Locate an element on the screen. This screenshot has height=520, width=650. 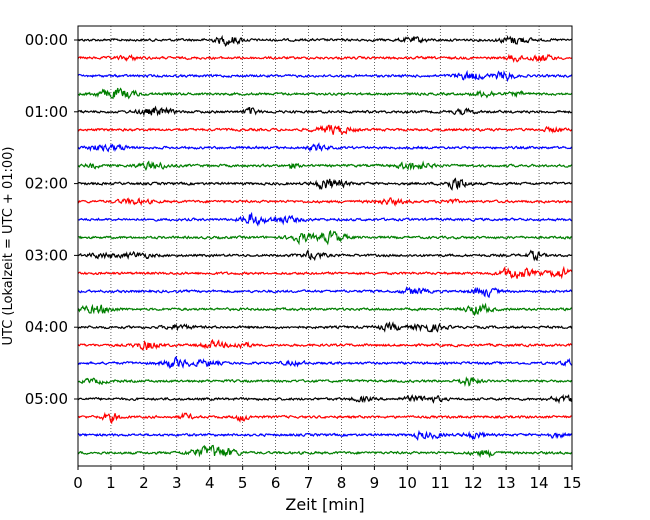
x-axis-ticks: 0 1 2 3 4 5 6 7 8 9 10 11 12 13 14 15 is located at coordinates (327, 479).